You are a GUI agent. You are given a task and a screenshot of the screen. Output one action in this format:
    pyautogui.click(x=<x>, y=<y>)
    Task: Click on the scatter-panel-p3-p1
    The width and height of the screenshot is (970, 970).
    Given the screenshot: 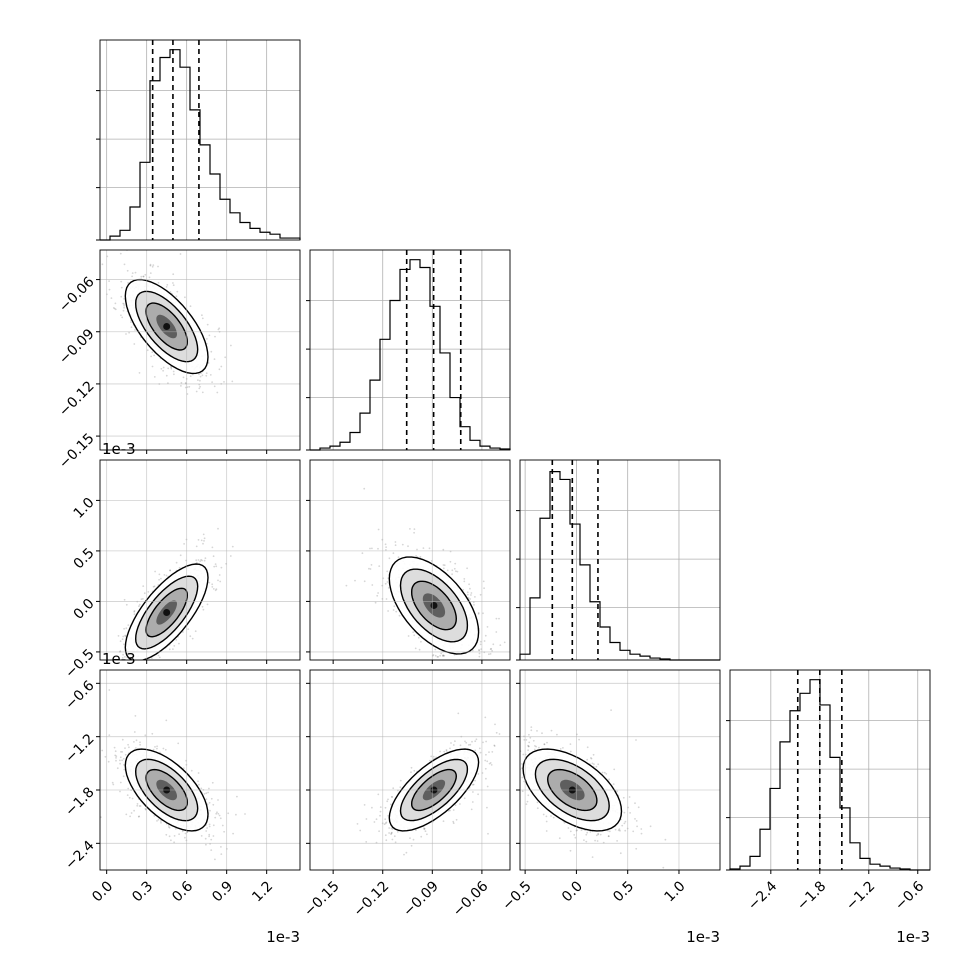 What is the action you would take?
    pyautogui.click(x=408, y=771)
    